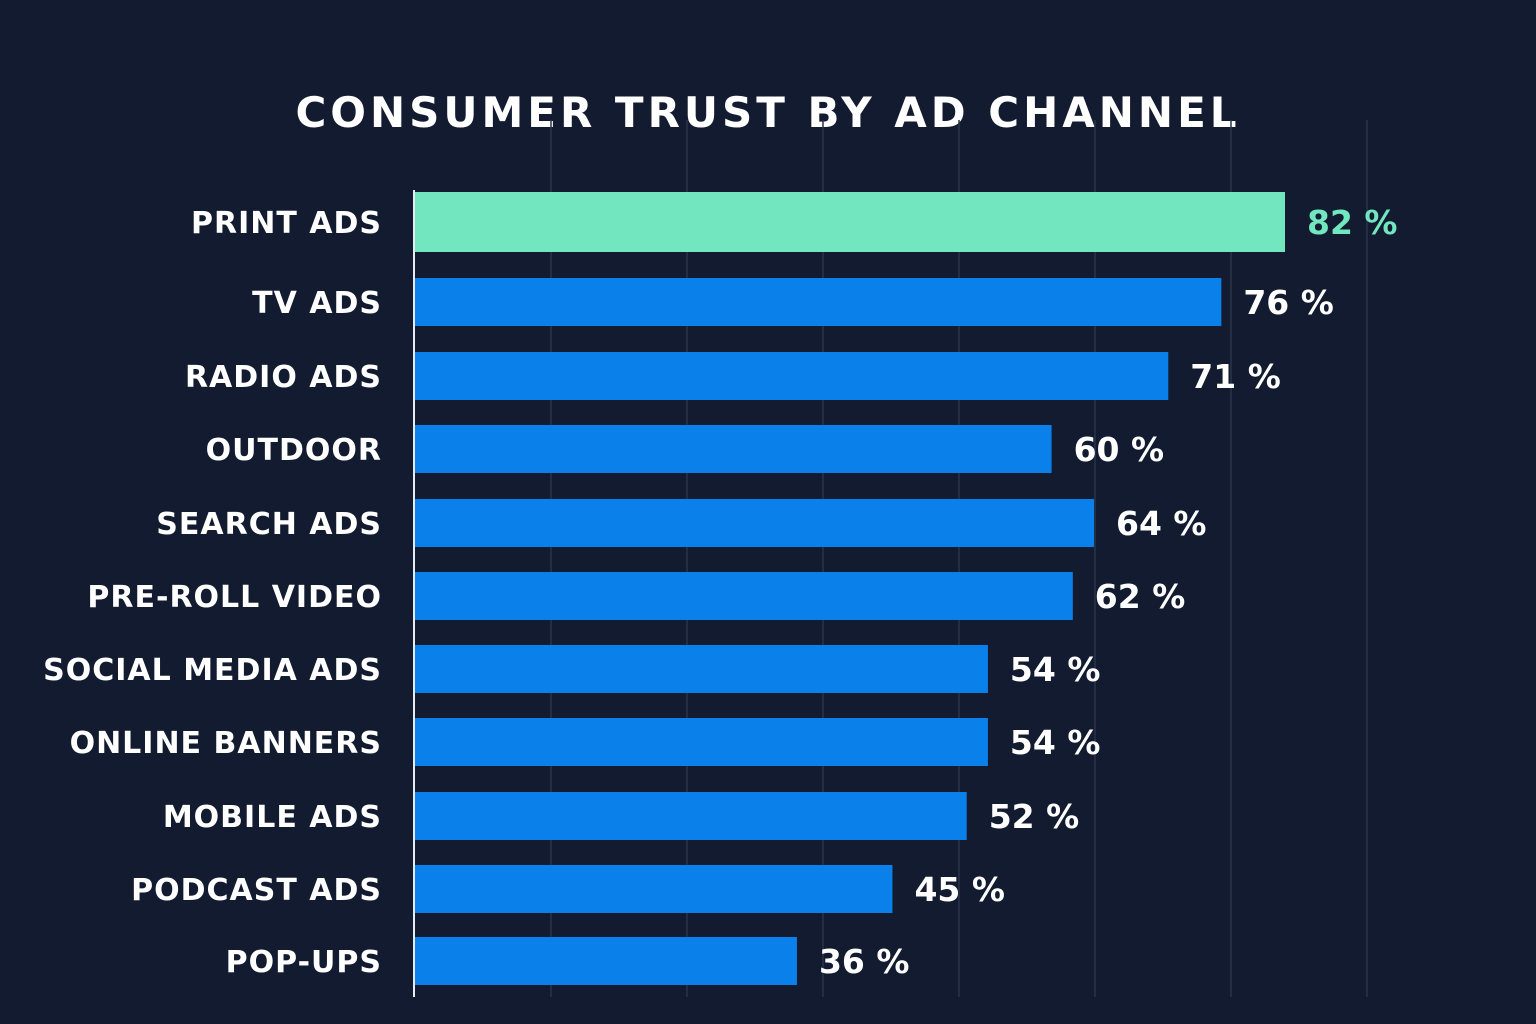  Describe the element at coordinates (212, 670) in the screenshot. I see `category-label: SOCIAL MEDIA ADS` at that location.